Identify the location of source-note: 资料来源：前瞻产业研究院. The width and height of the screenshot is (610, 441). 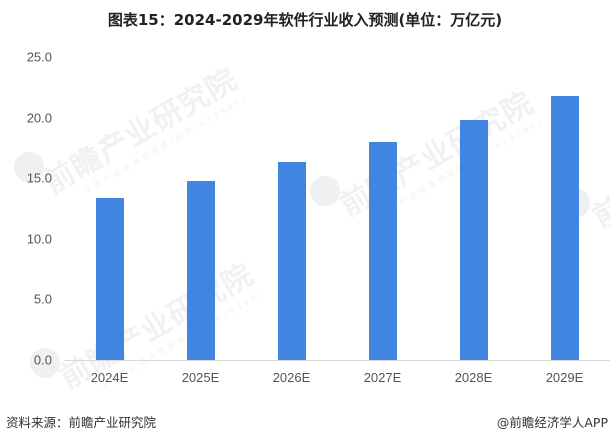
(81, 422).